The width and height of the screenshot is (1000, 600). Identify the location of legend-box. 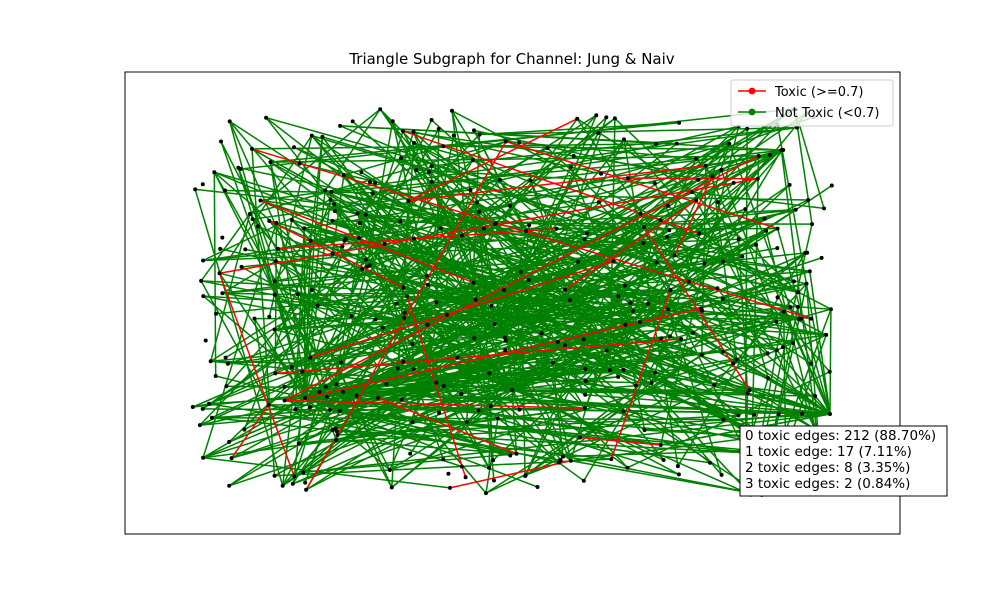
(812, 103).